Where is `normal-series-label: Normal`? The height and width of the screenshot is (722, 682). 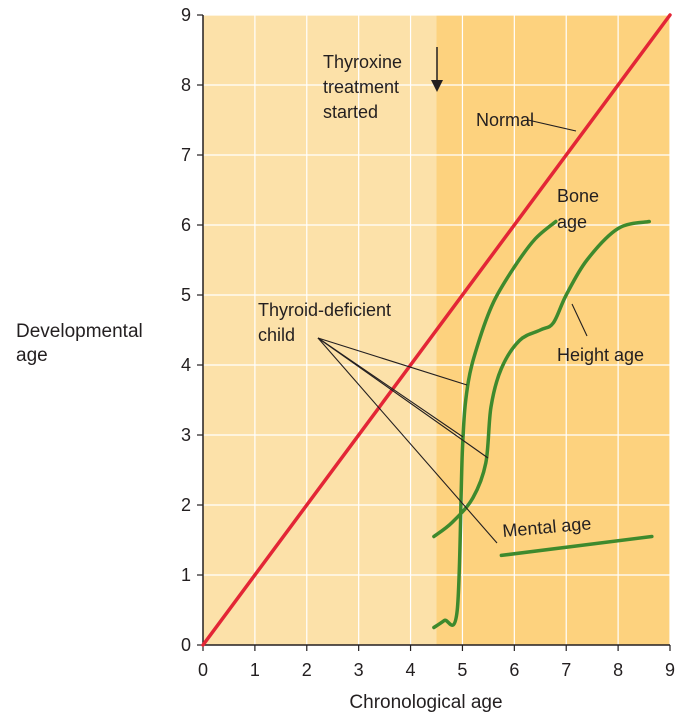 normal-series-label: Normal is located at coordinates (505, 120).